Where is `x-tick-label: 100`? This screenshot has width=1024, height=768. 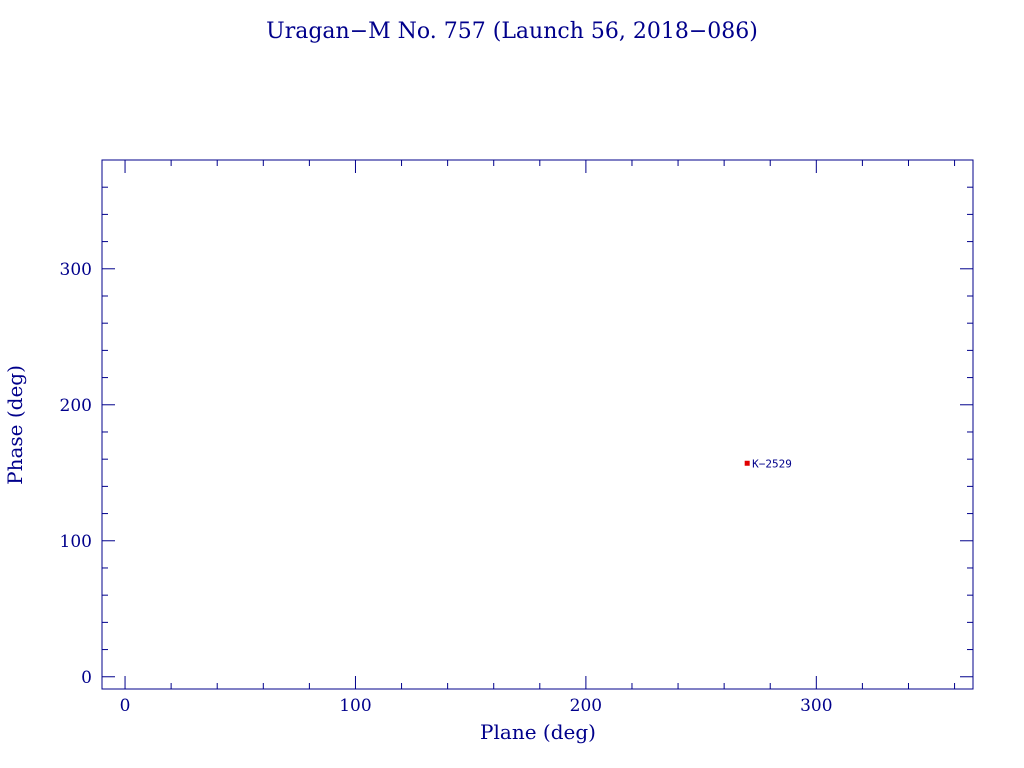
x-tick-label: 100 is located at coordinates (355, 706).